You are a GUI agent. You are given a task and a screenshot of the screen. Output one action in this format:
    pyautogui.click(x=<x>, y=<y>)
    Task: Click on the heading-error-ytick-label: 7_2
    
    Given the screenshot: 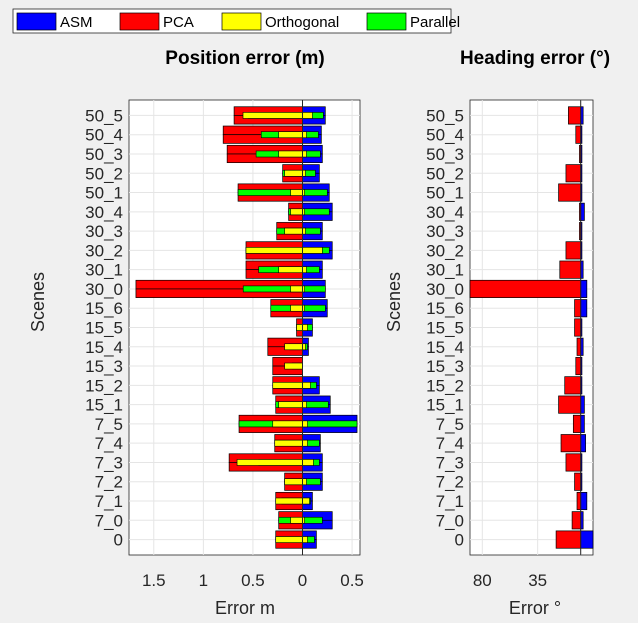 What is the action you would take?
    pyautogui.click(x=450, y=482)
    